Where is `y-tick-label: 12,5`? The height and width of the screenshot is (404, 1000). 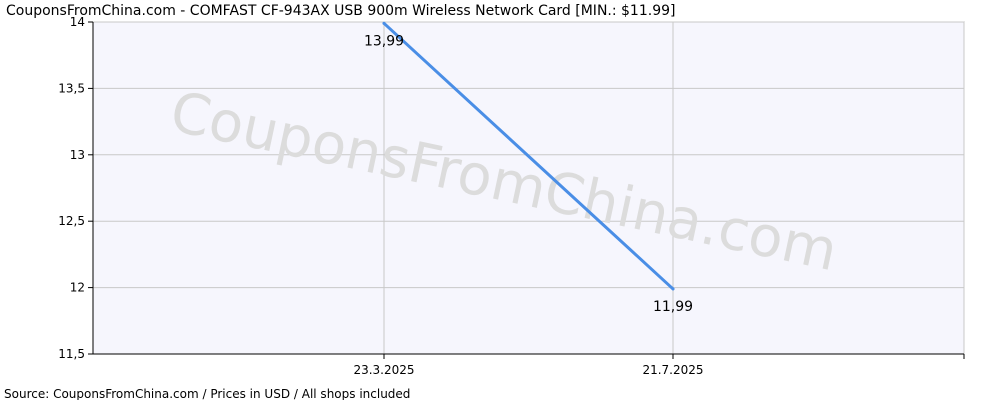 y-tick-label: 12,5 is located at coordinates (71, 221).